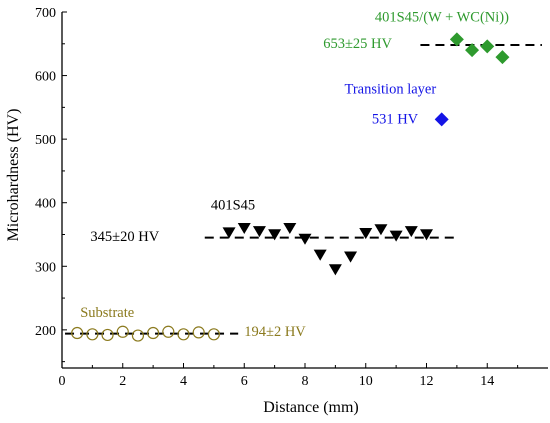  What do you see at coordinates (311, 407) in the screenshot?
I see `x-axis-label: Distance (mm)` at bounding box center [311, 407].